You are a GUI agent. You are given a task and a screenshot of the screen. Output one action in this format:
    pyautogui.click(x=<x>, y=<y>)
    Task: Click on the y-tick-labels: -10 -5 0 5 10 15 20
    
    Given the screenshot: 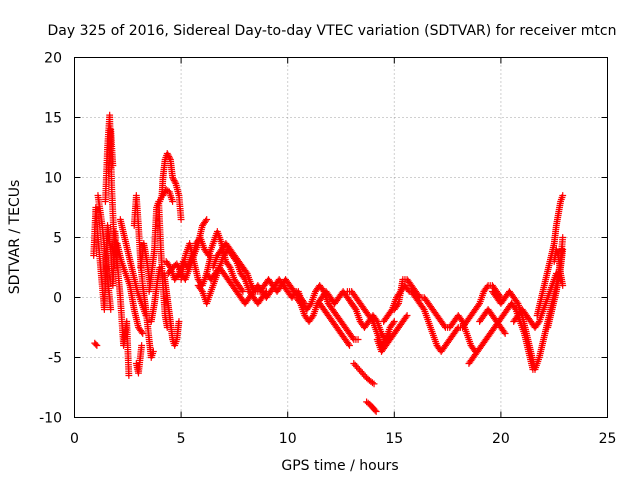 What is the action you would take?
    pyautogui.click(x=50, y=239)
    